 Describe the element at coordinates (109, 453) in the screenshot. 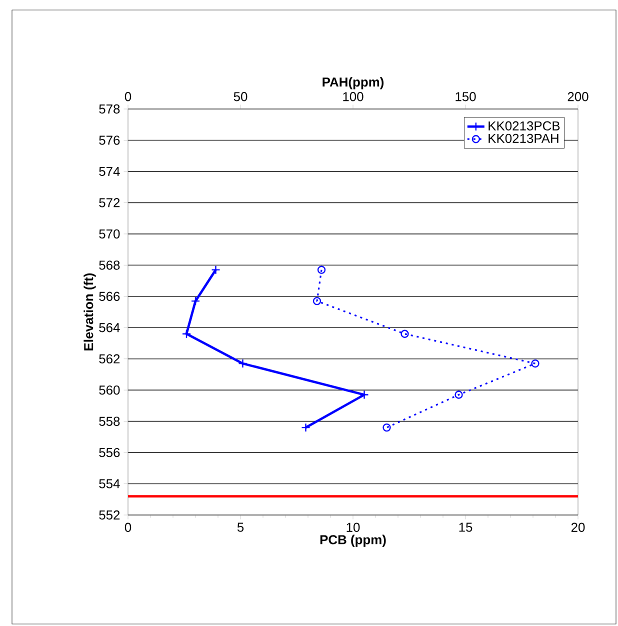

I see `y-tick-label: 556` at that location.